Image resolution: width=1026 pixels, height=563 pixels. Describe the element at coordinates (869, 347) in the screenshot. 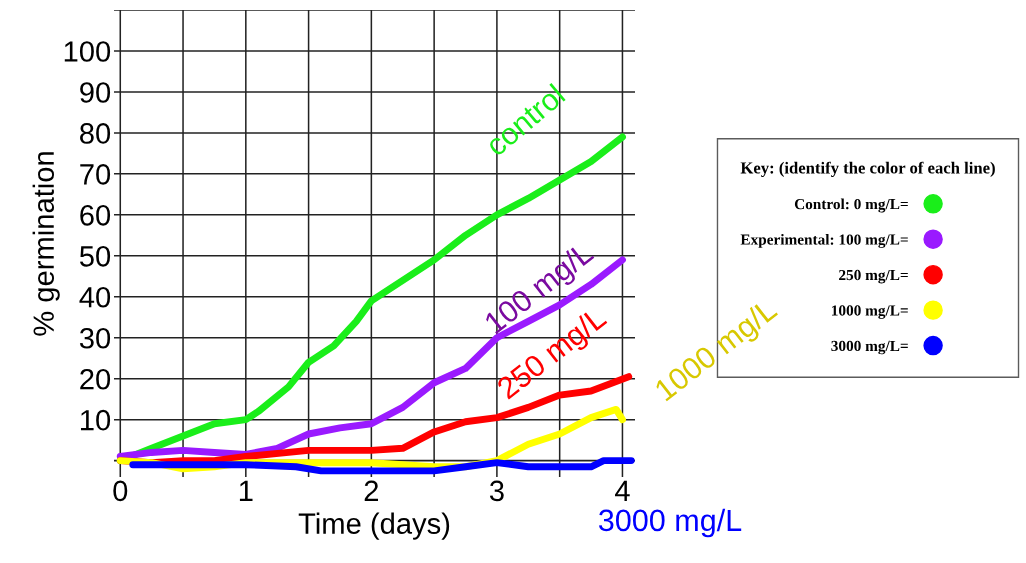

I see `legend-label: 3000 mg/L=` at that location.